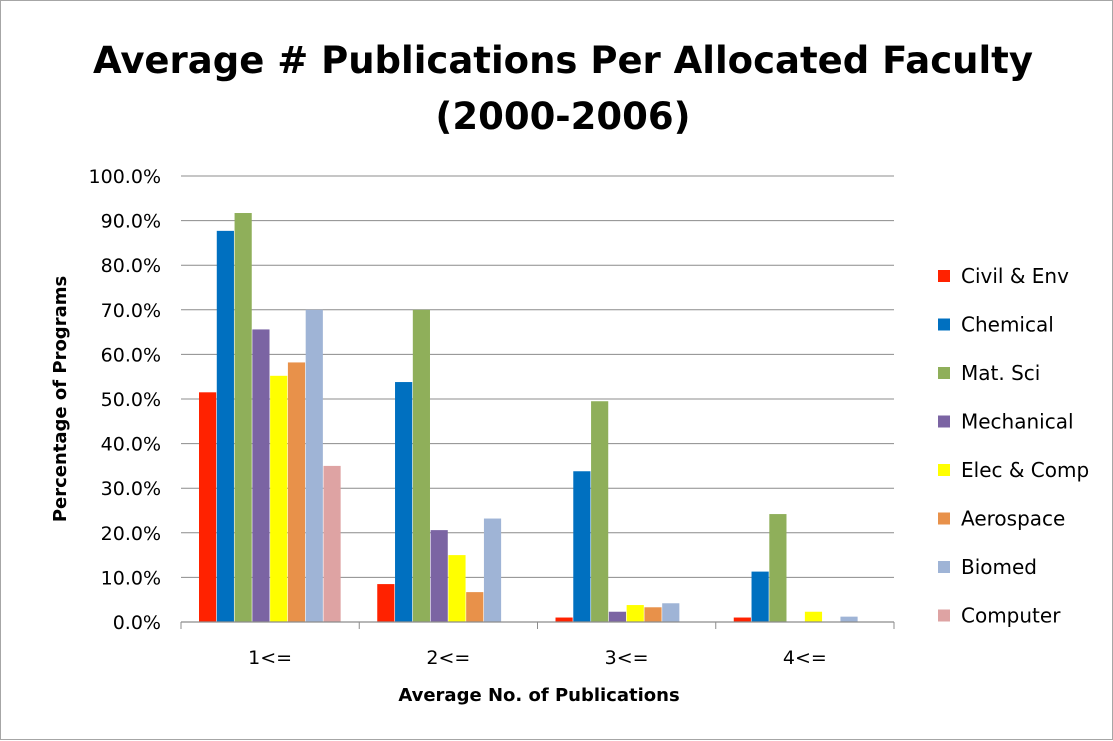 The image size is (1113, 741). Describe the element at coordinates (131, 578) in the screenshot. I see `y-tick-label: 10.0%` at that location.